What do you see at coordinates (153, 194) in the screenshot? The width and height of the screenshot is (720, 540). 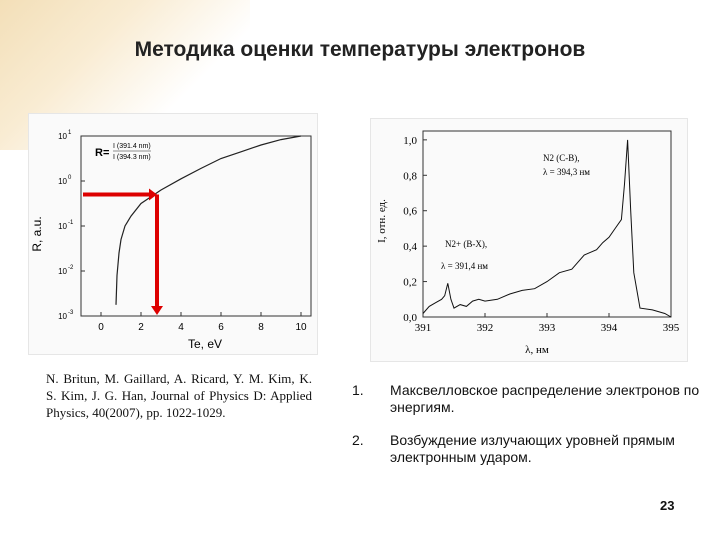 I see `ratio-level-arrowhead` at bounding box center [153, 194].